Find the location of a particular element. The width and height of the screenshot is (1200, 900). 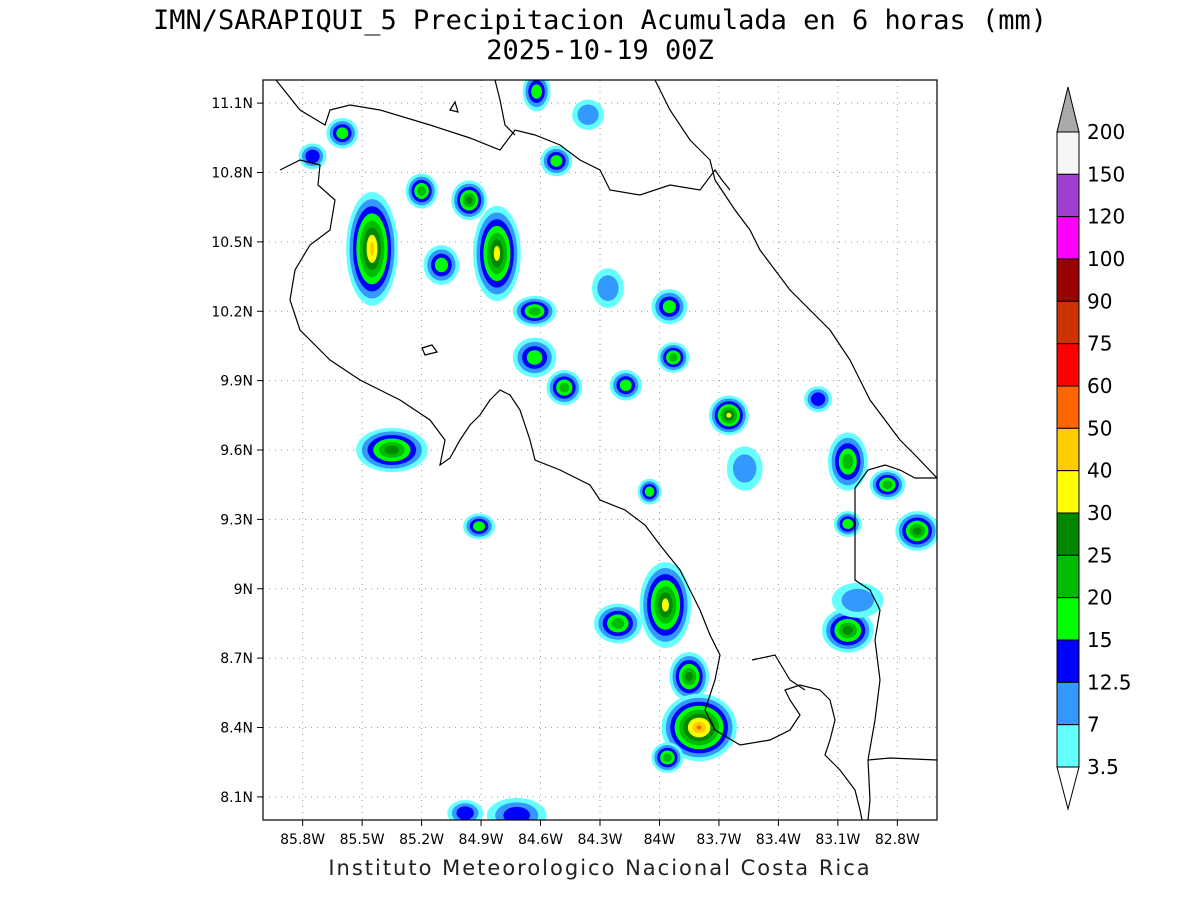

lon-tick-label: 83.4W is located at coordinates (778, 840).